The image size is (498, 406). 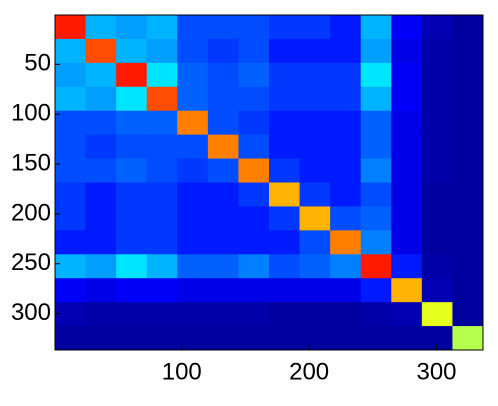 I want to click on x-tick-label: 300, so click(x=436, y=371).